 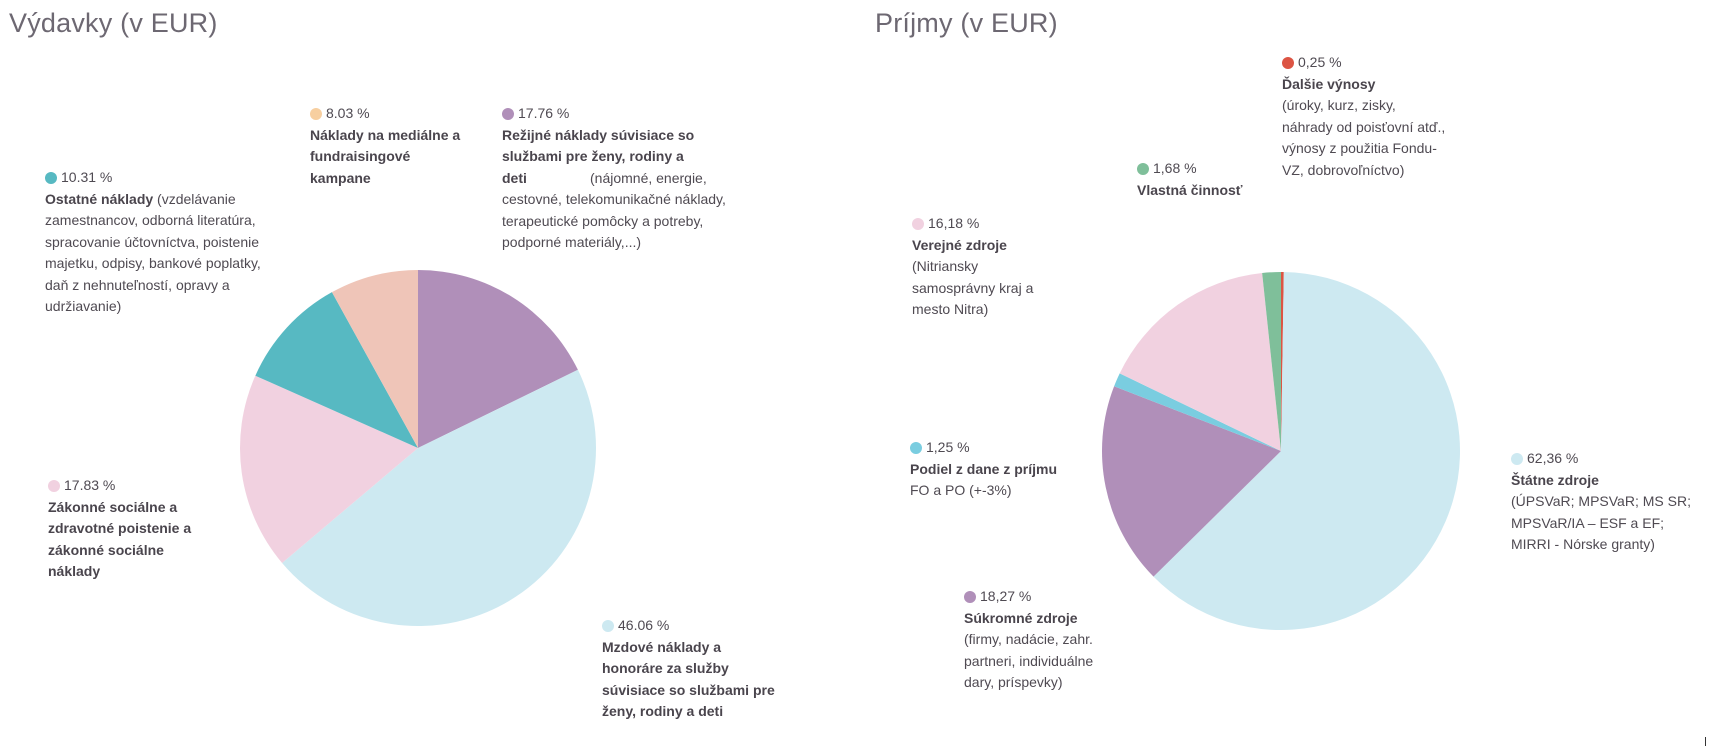 What do you see at coordinates (948, 447) in the screenshot?
I see `slice-percent: 1,25 %` at bounding box center [948, 447].